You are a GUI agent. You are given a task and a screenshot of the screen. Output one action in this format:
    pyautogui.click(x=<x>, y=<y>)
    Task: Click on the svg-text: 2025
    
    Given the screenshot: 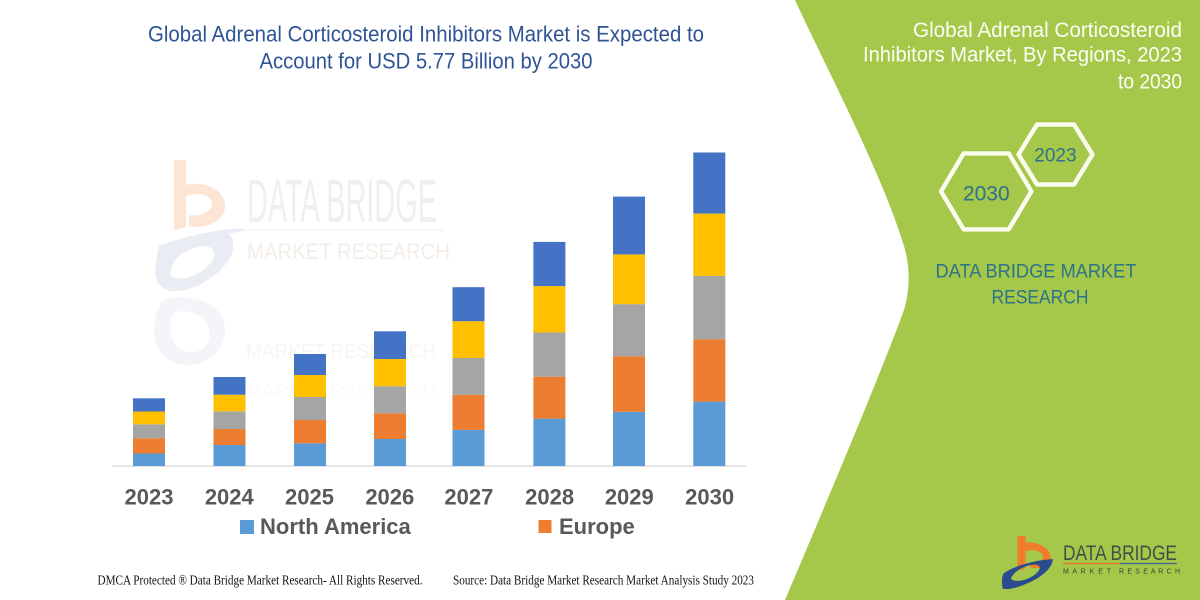 What is the action you would take?
    pyautogui.click(x=309, y=497)
    